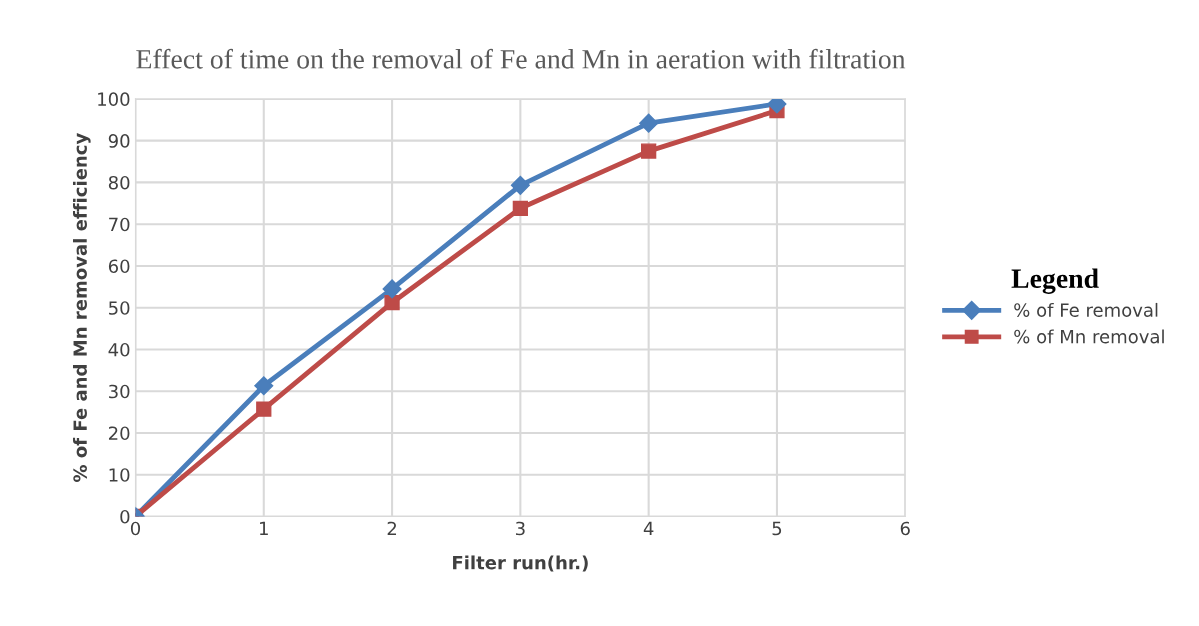  Describe the element at coordinates (119, 266) in the screenshot. I see `y-tick-label: 60` at that location.